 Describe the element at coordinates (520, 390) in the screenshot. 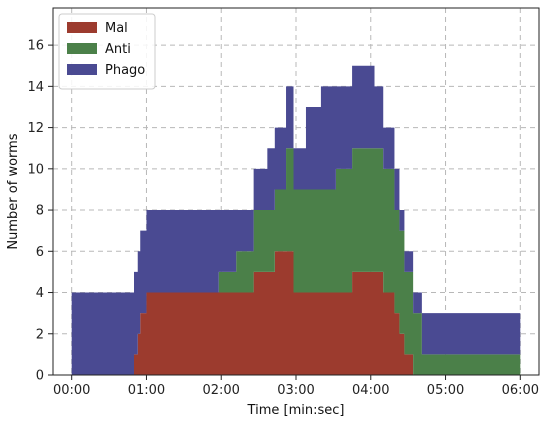

I see `x-tick-label: 06:00` at that location.